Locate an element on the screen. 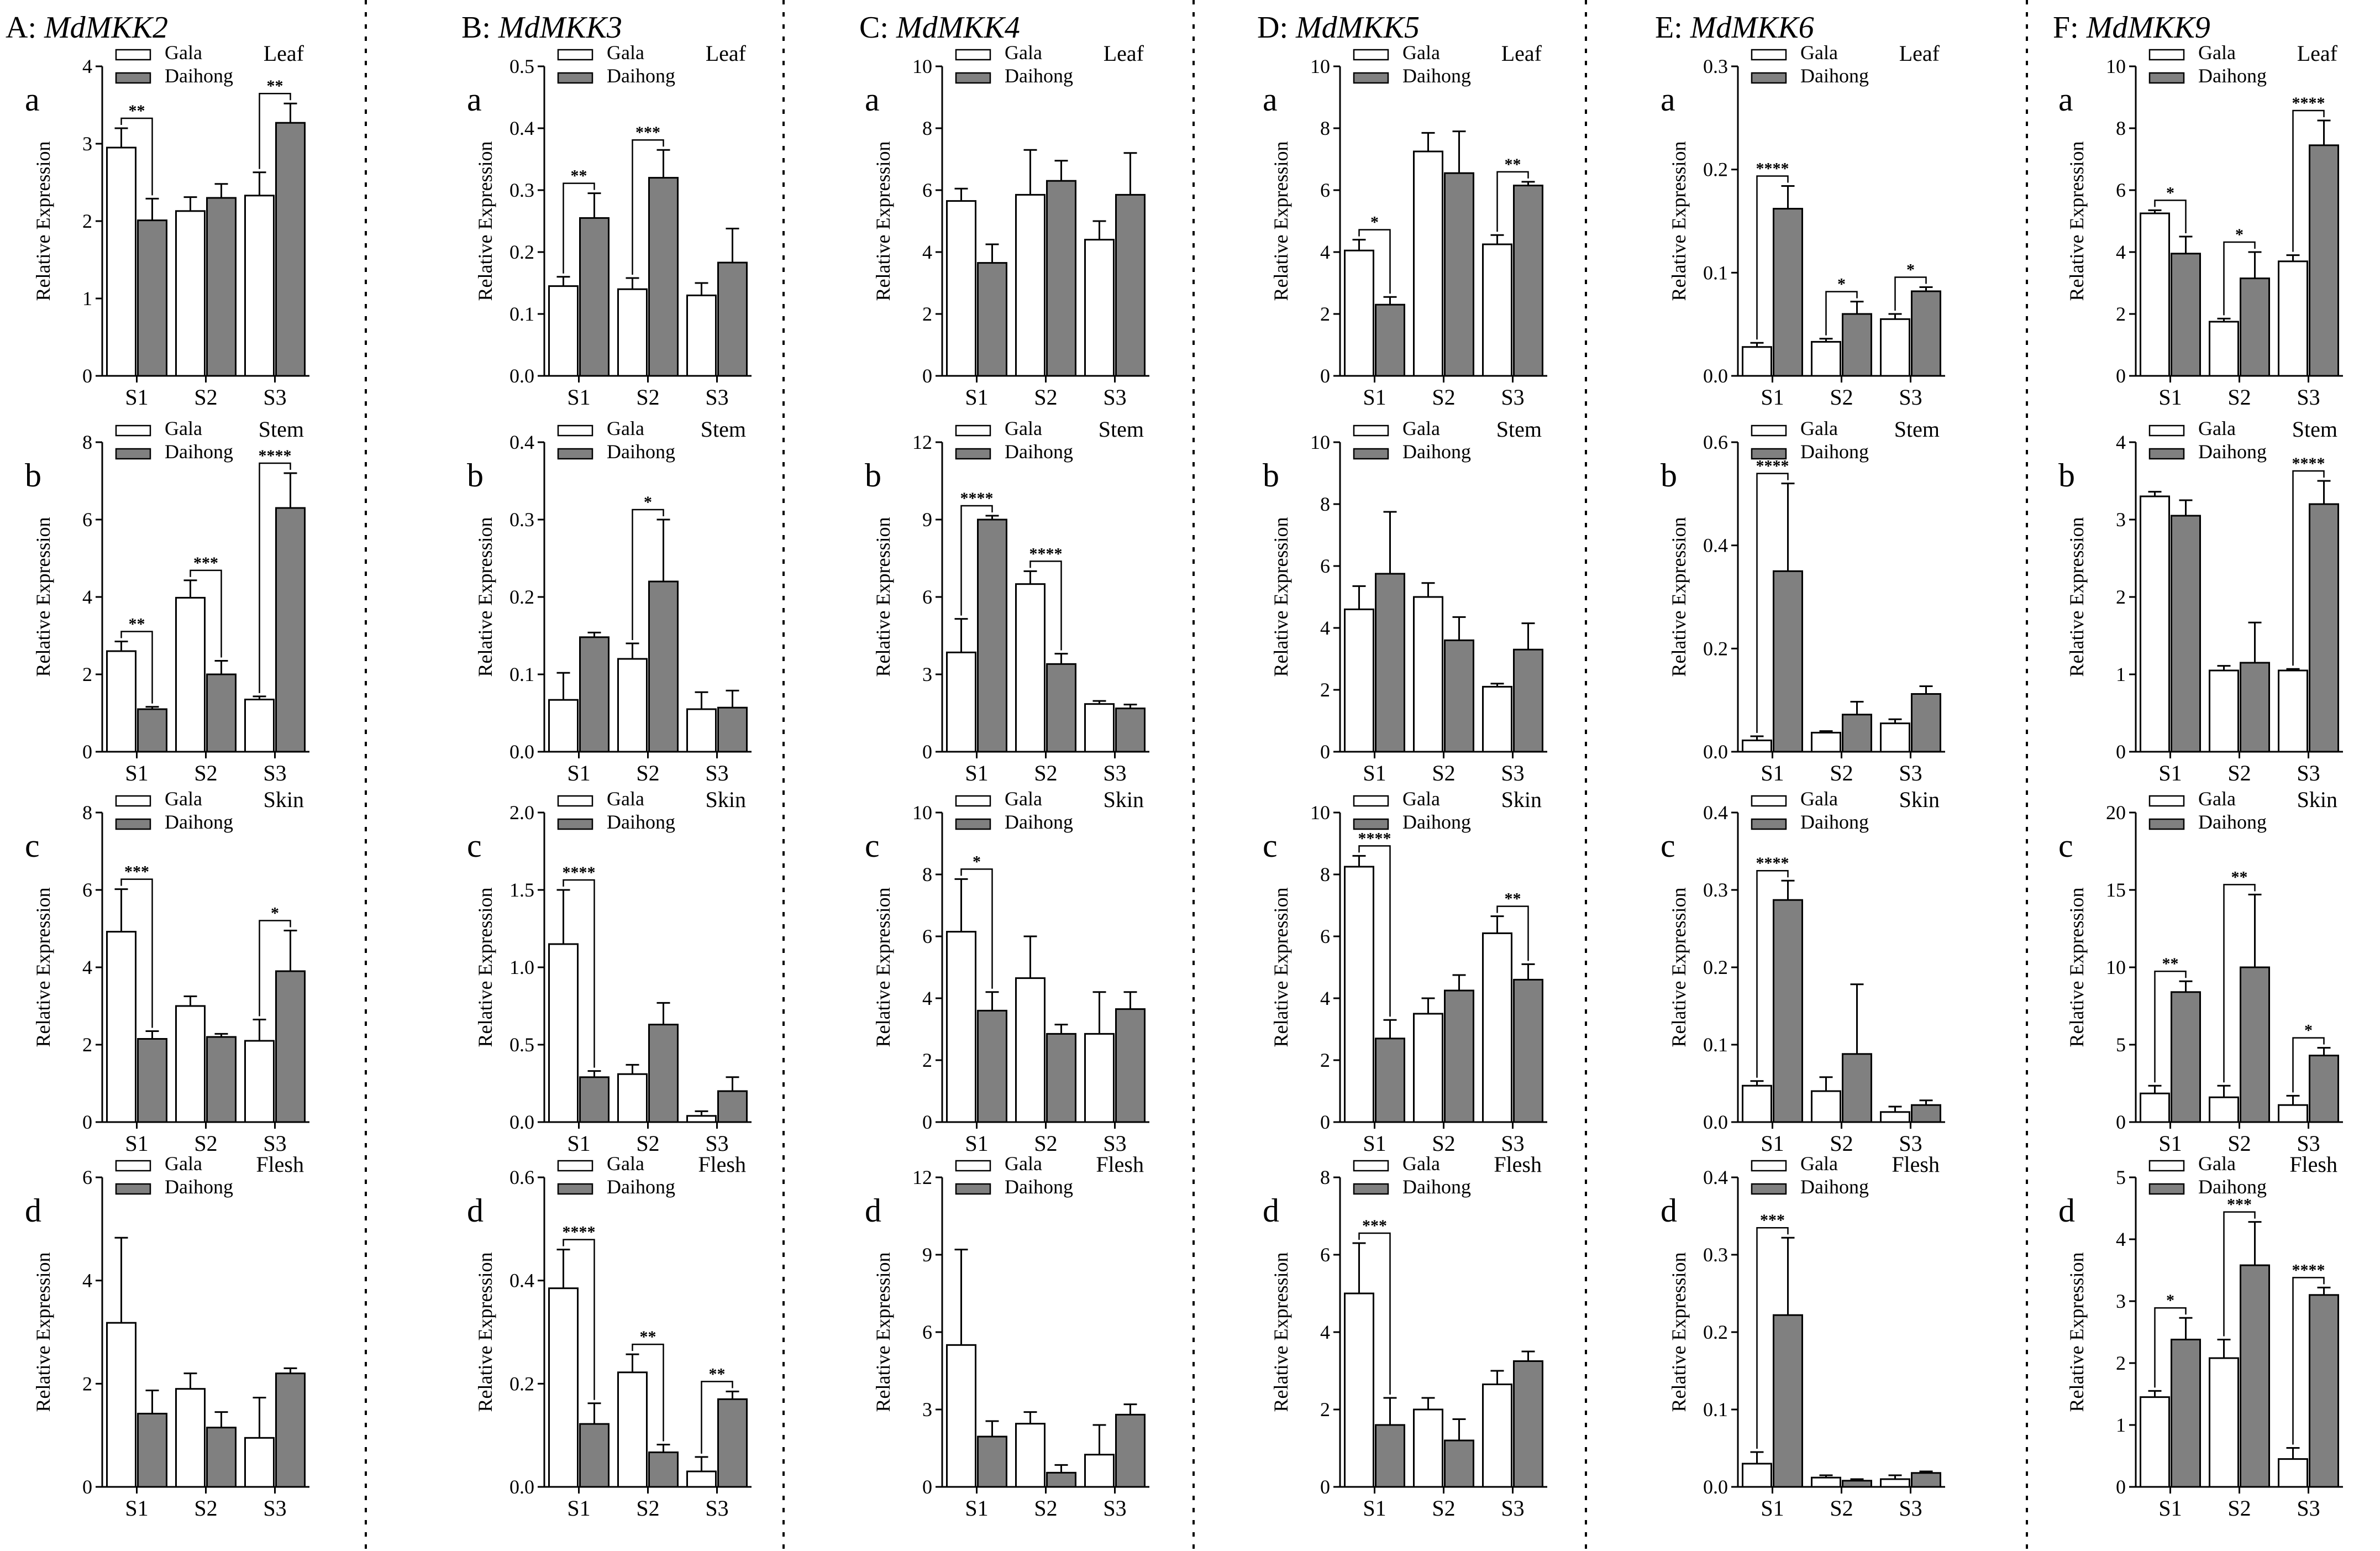 The height and width of the screenshot is (1551, 2380). panel-letter: F: is located at coordinates (2070, 28).